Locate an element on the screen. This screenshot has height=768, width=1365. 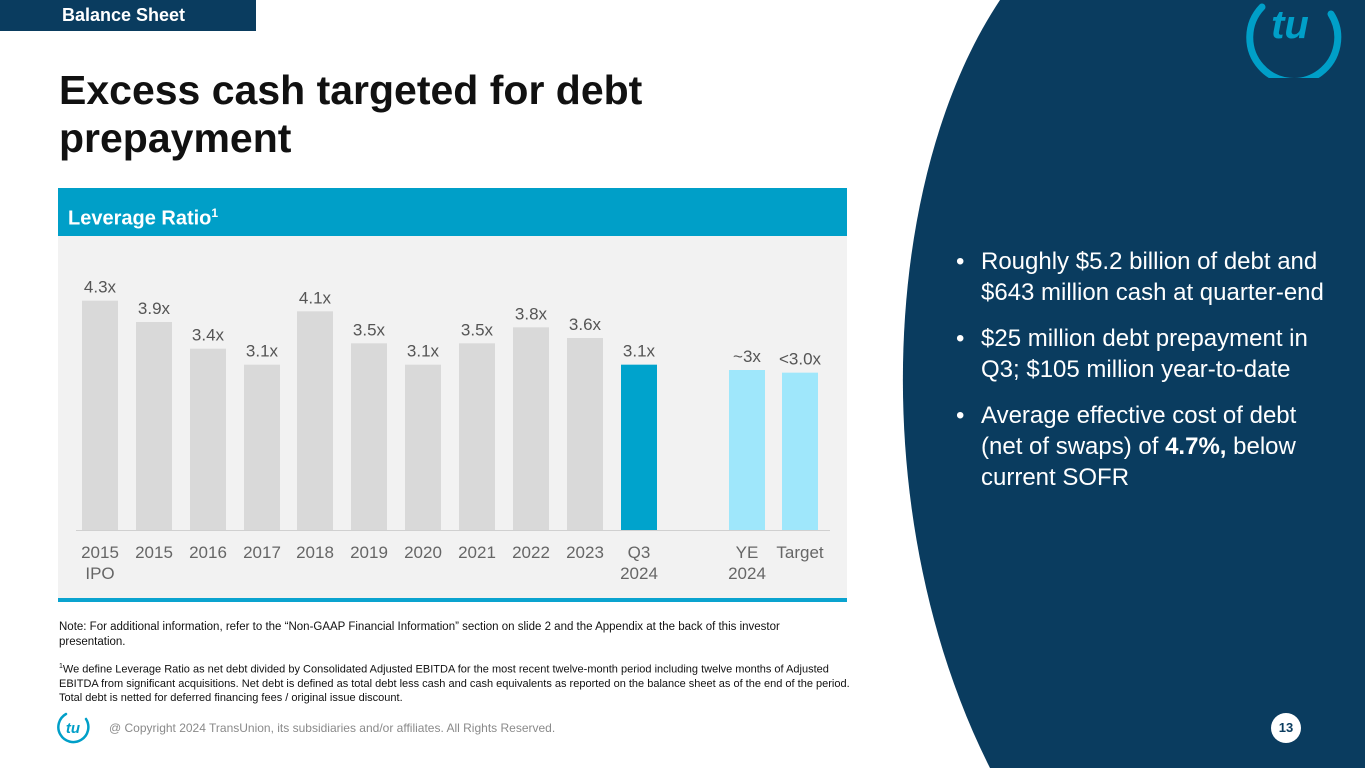
bar-target is located at coordinates (800, 451).